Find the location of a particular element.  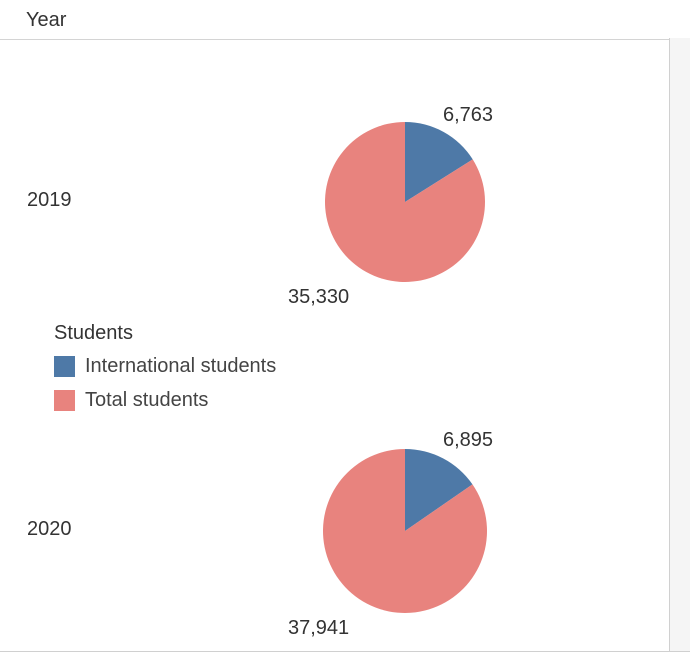

legend-title: Students is located at coordinates (93, 333).